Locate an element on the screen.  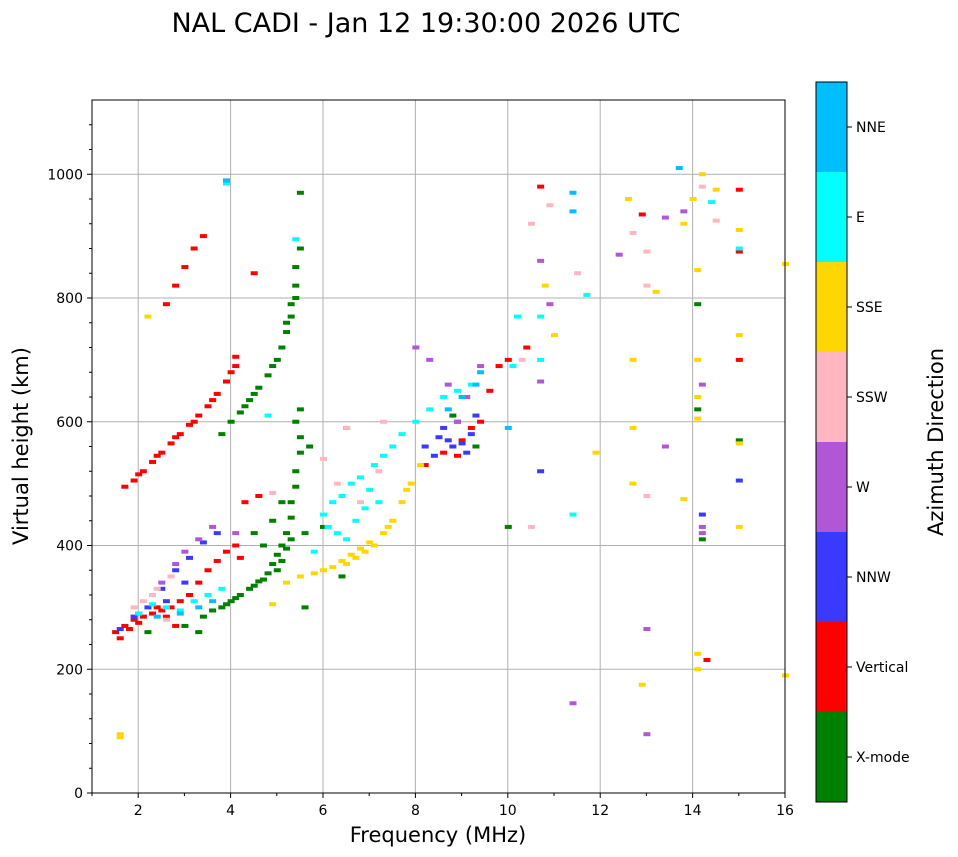
x-tick-label: 6 is located at coordinates (323, 811).